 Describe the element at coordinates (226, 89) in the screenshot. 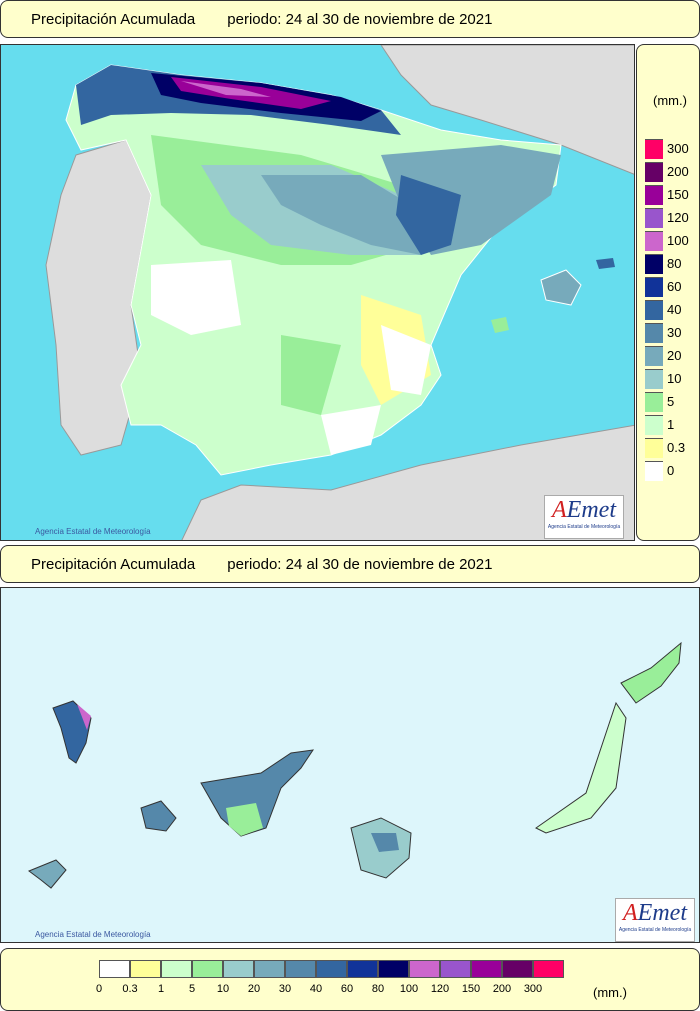

I see `zone-north-100mm` at that location.